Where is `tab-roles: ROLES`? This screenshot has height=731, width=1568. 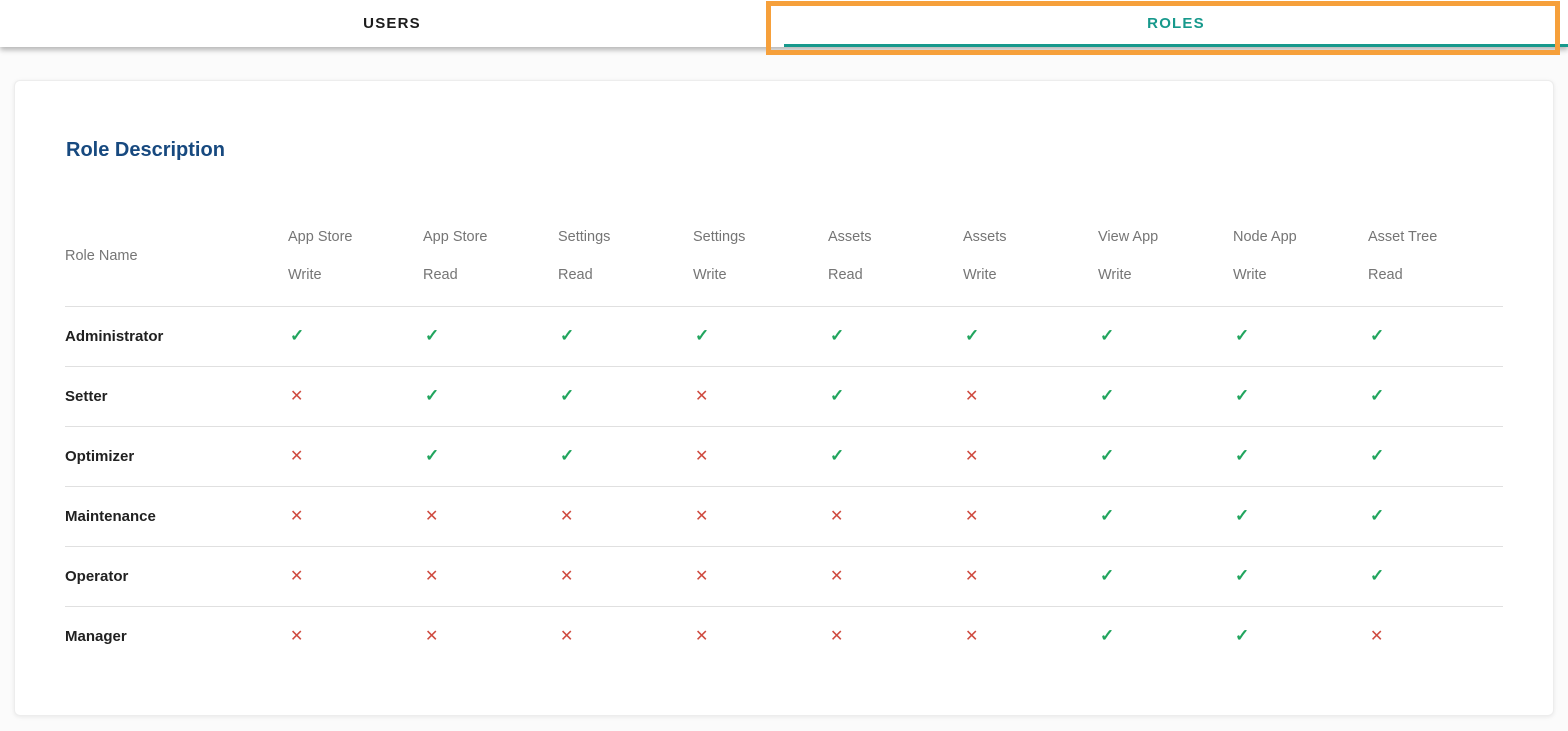 tab-roles: ROLES is located at coordinates (1176, 23).